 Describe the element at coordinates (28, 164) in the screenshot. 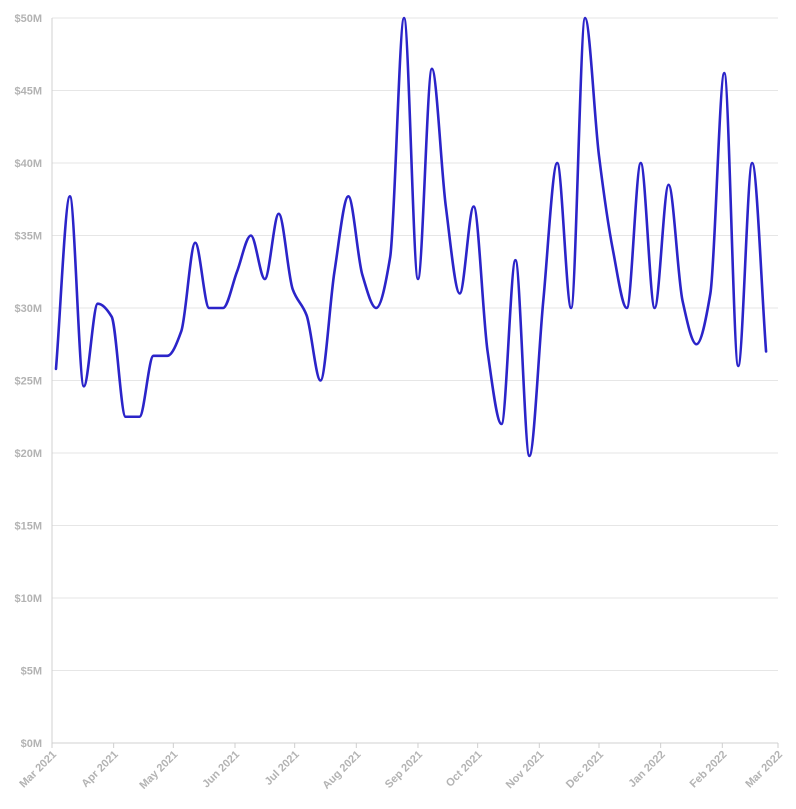

I see `y-tick-label: $40M` at that location.